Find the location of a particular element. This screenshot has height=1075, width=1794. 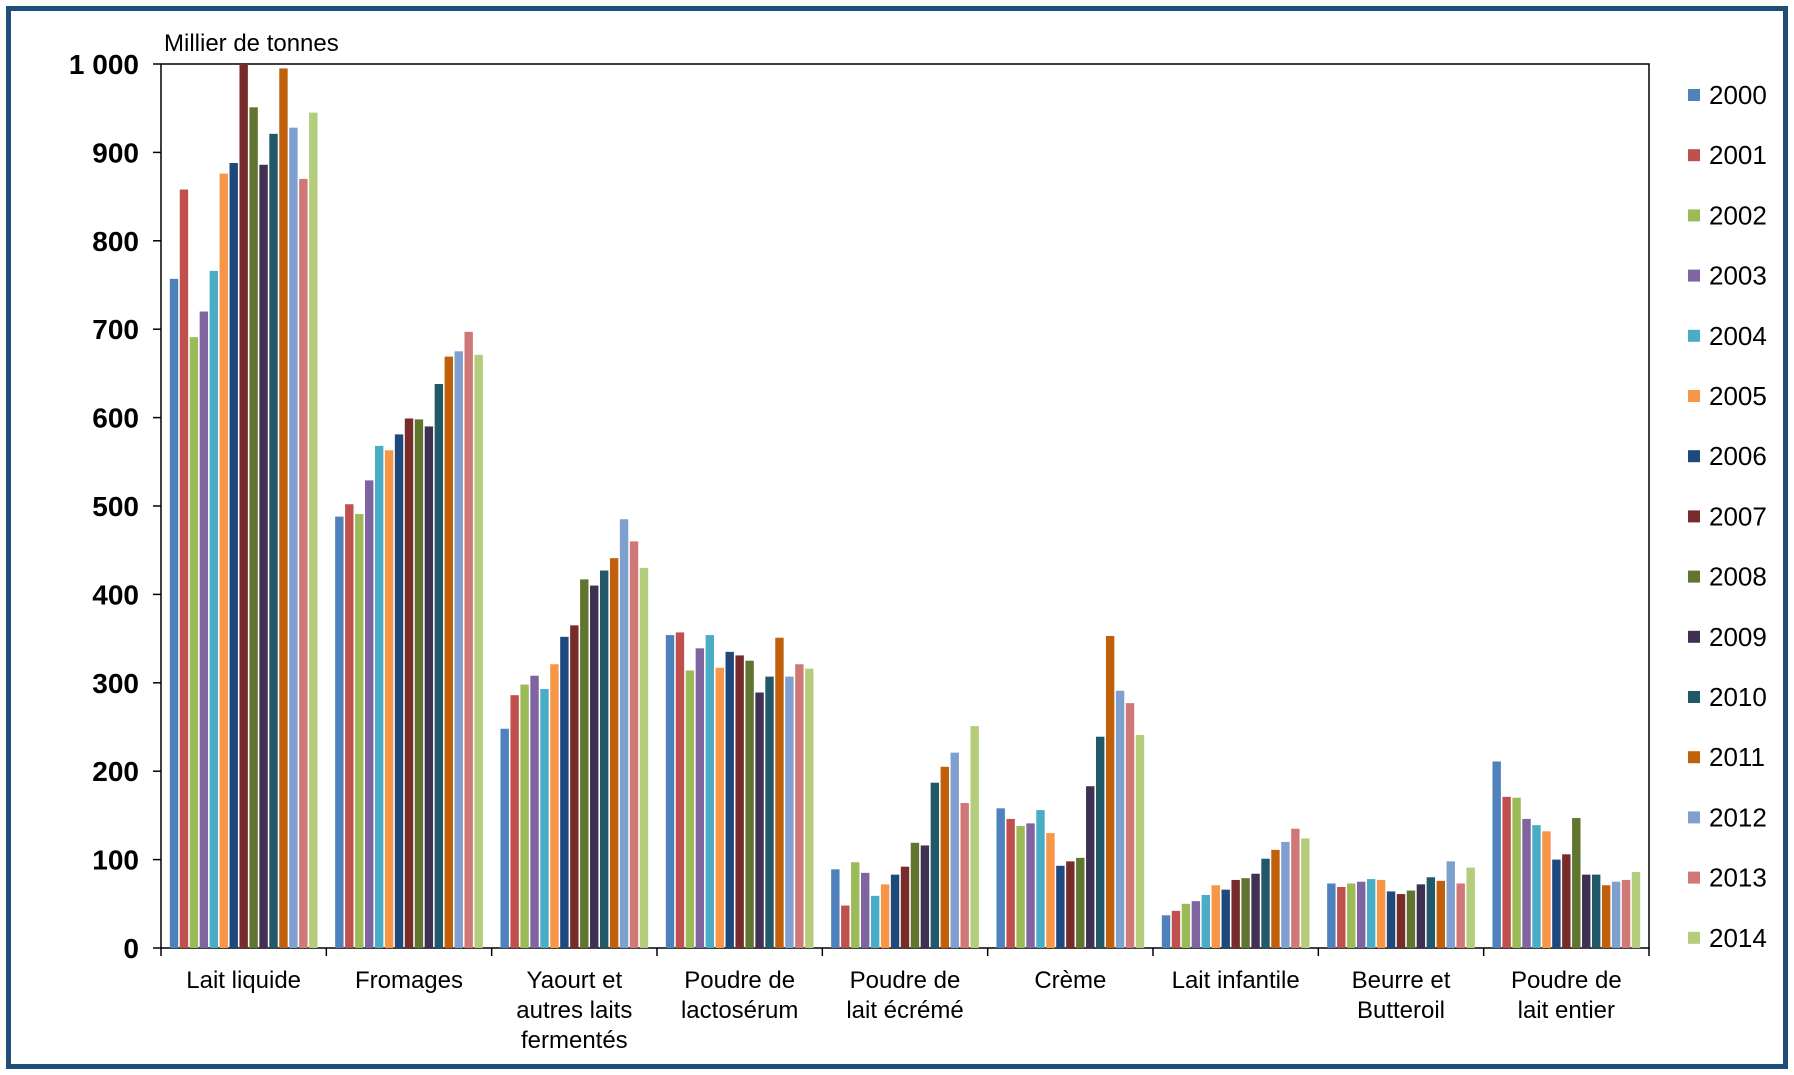

category-label-line: Poudre de is located at coordinates (739, 980).